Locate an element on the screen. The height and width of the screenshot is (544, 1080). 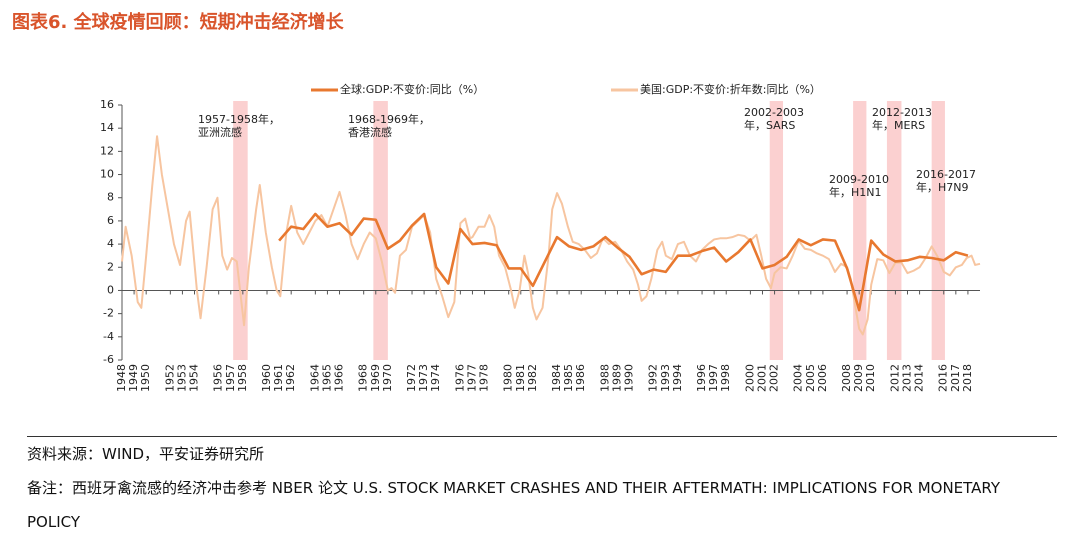
y-tick-label: 2 is located at coordinates (110, 266).